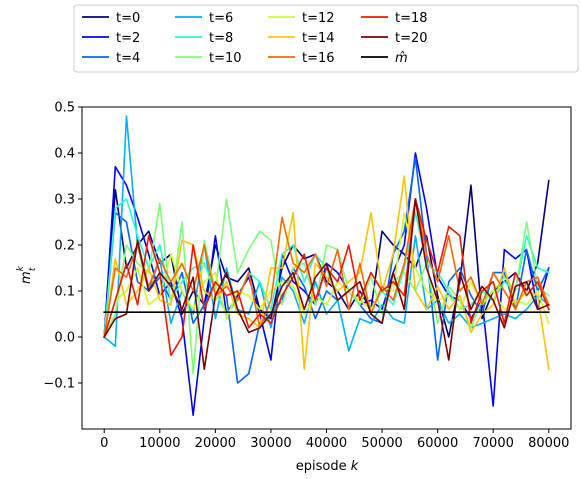 The height and width of the screenshot is (479, 581). Describe the element at coordinates (326, 443) in the screenshot. I see `x-tick-label-4: 40000` at that location.